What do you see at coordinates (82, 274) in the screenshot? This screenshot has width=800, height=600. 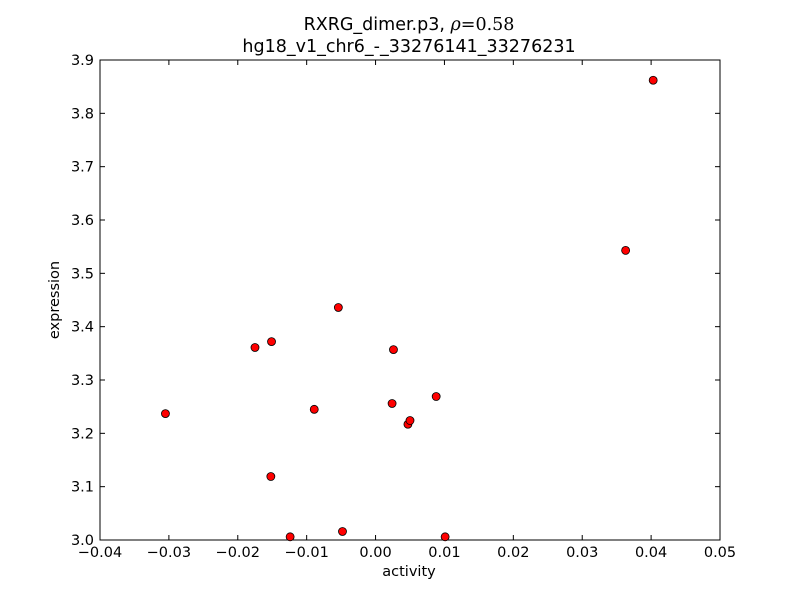 I see `y-tick-label: 3.5` at bounding box center [82, 274].